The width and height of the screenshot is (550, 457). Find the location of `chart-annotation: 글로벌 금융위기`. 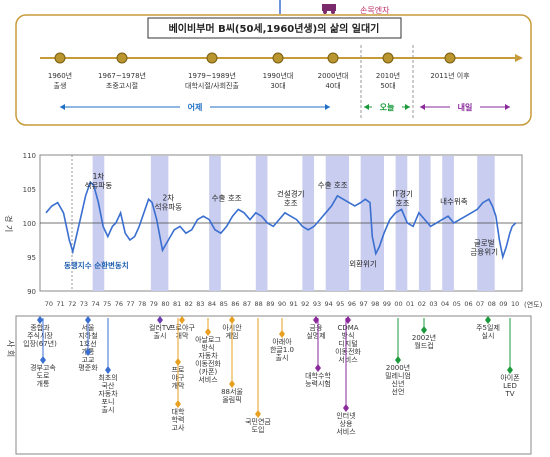

chart-annotation: 글로벌 금융위기 is located at coordinates (484, 246).